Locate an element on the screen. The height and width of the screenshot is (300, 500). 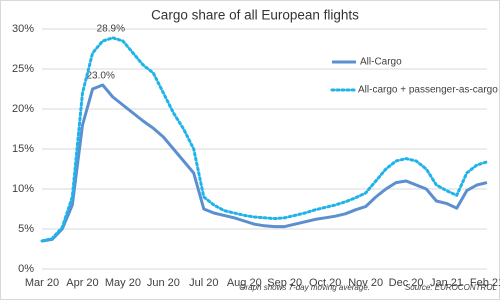
y-tick-label: 5% is located at coordinates (26, 229).